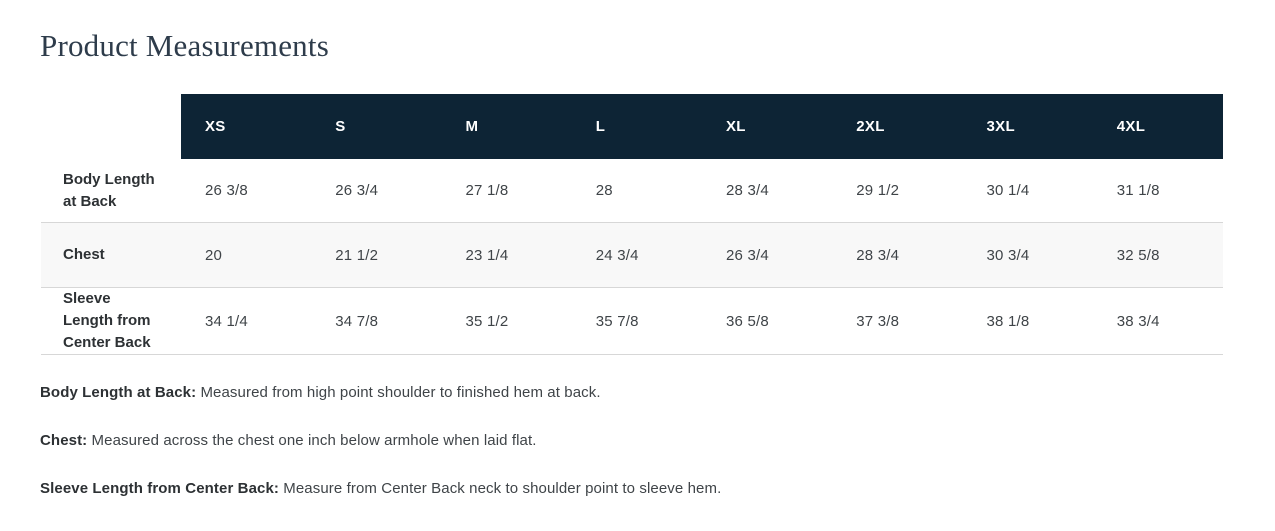 Image resolution: width=1275 pixels, height=531 pixels. What do you see at coordinates (109, 190) in the screenshot?
I see `row-label: Body Length at Back` at bounding box center [109, 190].